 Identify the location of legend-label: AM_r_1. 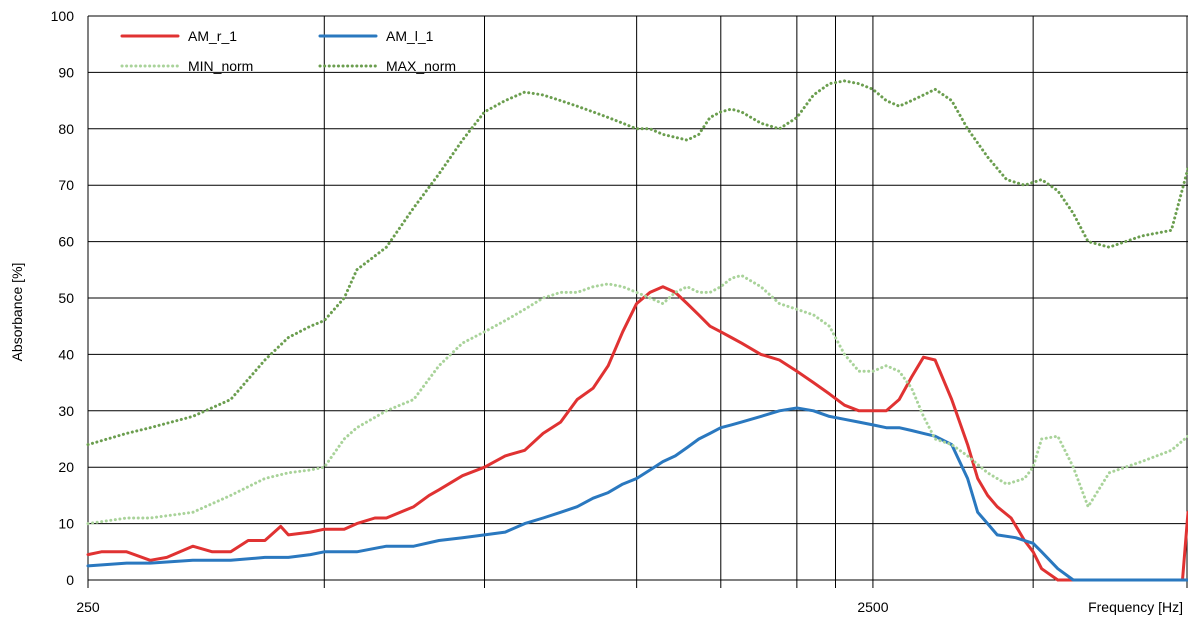
(212, 36).